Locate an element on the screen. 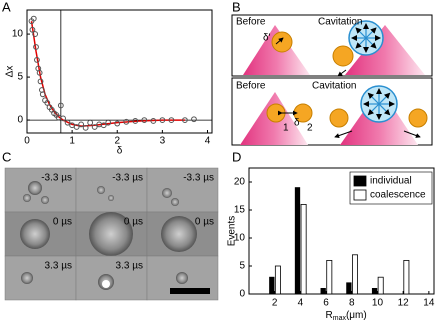 The height and width of the screenshot is (323, 436). x-tick-label: 12 is located at coordinates (404, 303).